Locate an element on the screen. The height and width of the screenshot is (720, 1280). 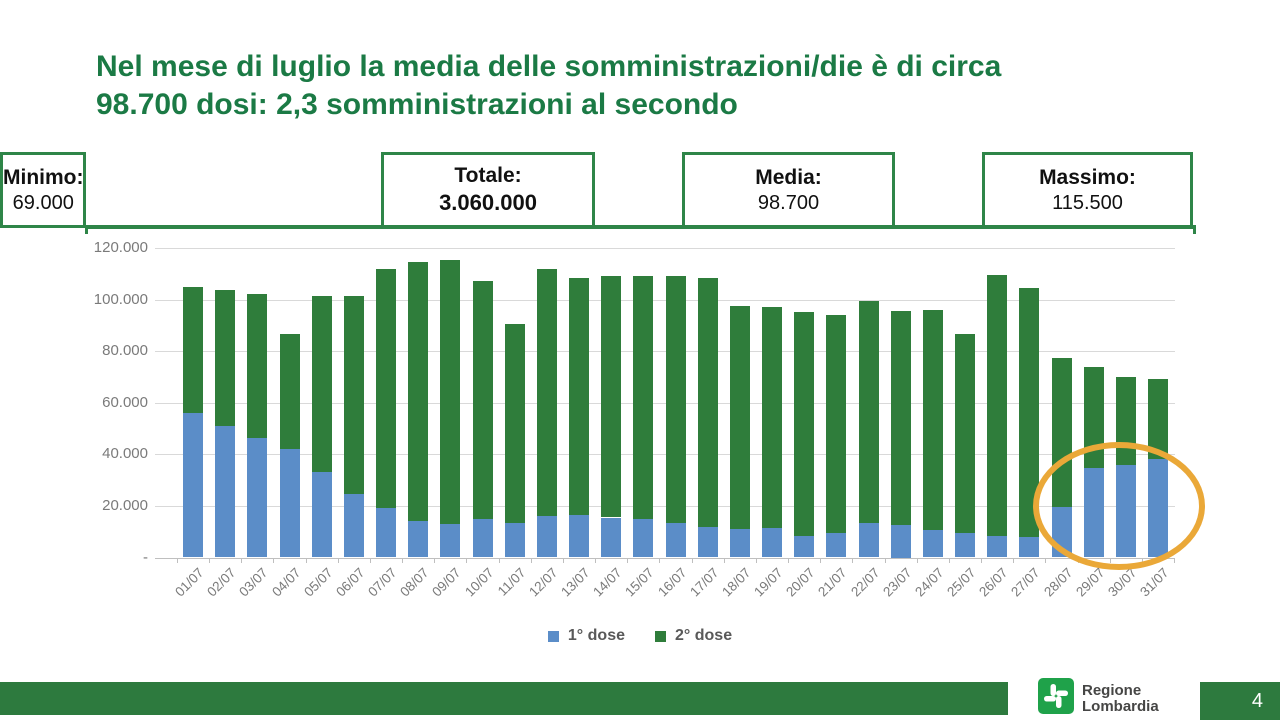
bar-12/07-dose1 is located at coordinates (546, 537).